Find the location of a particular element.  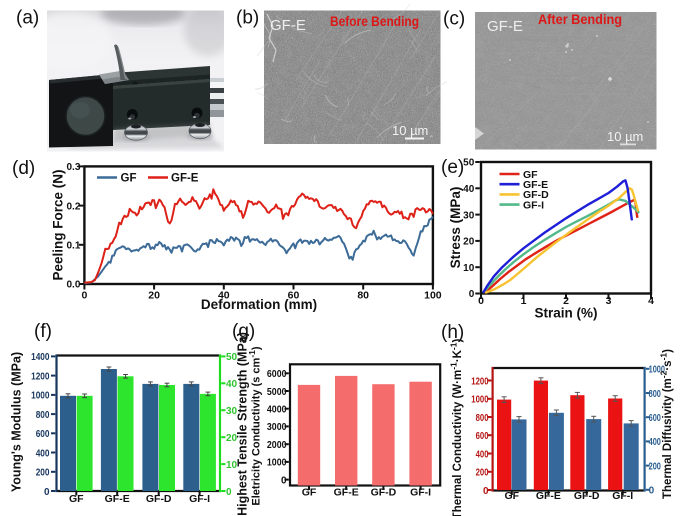

svg-text: 0.2 is located at coordinates (73, 206).